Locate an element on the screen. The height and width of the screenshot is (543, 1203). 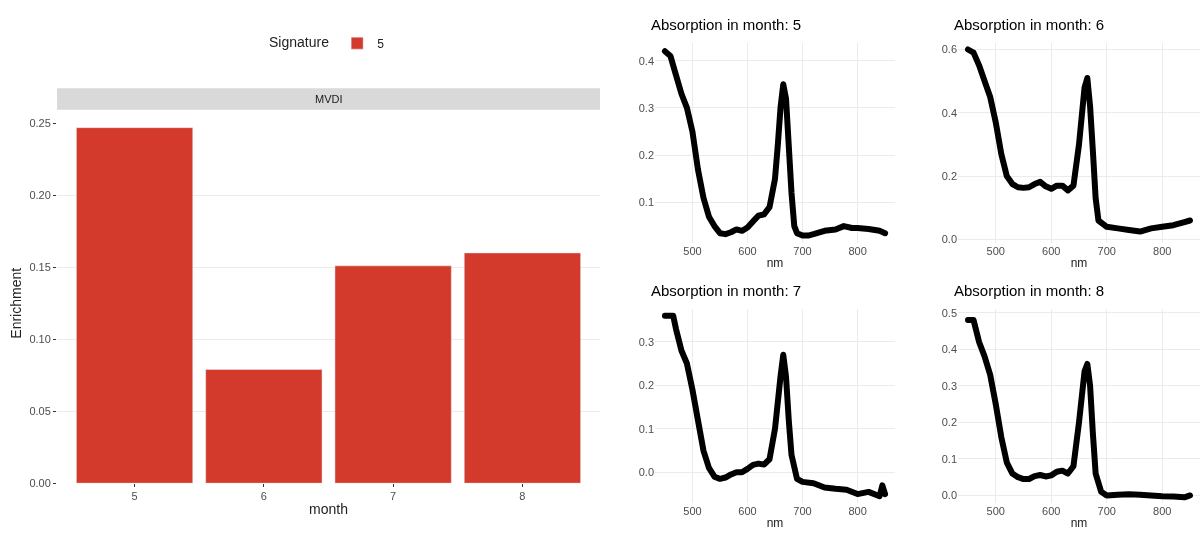
chart-title: Absorption in month: 8 is located at coordinates (1029, 290).